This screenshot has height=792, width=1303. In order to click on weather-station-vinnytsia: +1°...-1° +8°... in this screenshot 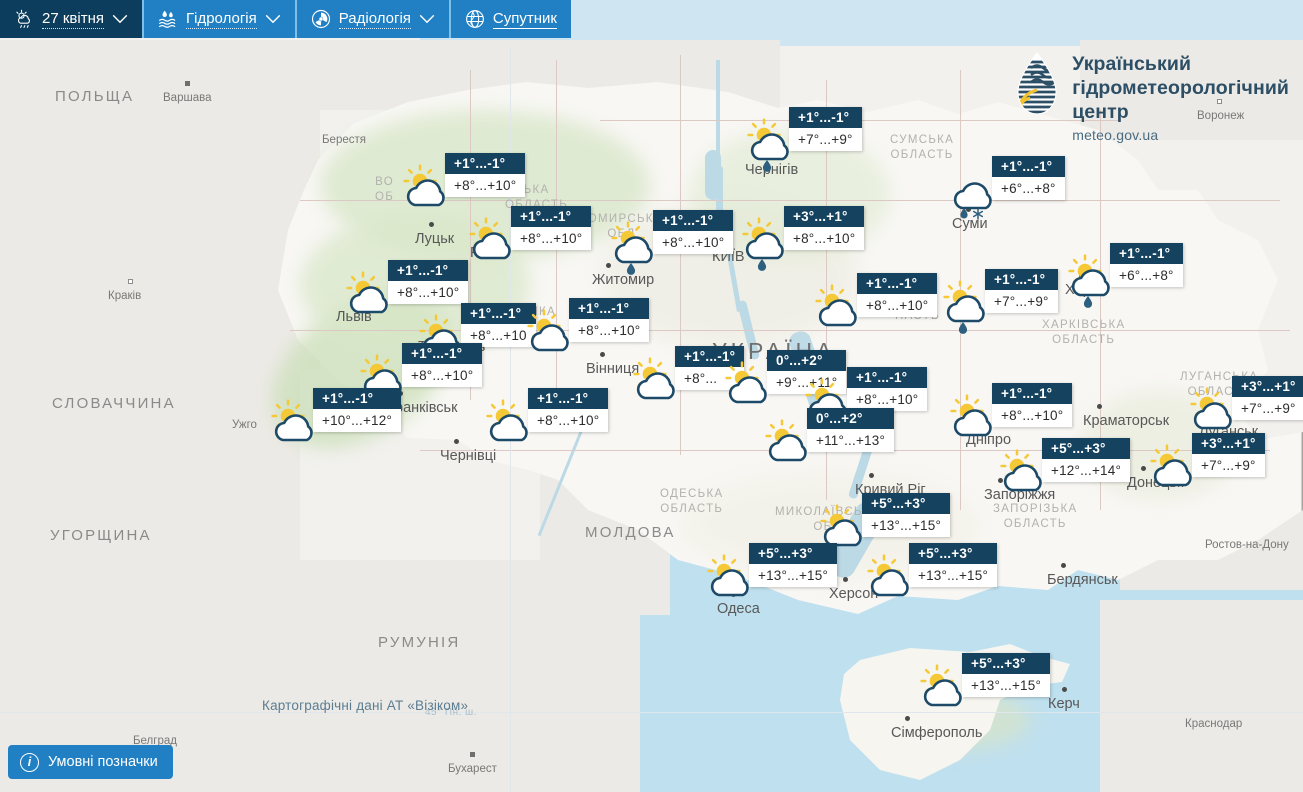, I will do `click(686, 374)`.